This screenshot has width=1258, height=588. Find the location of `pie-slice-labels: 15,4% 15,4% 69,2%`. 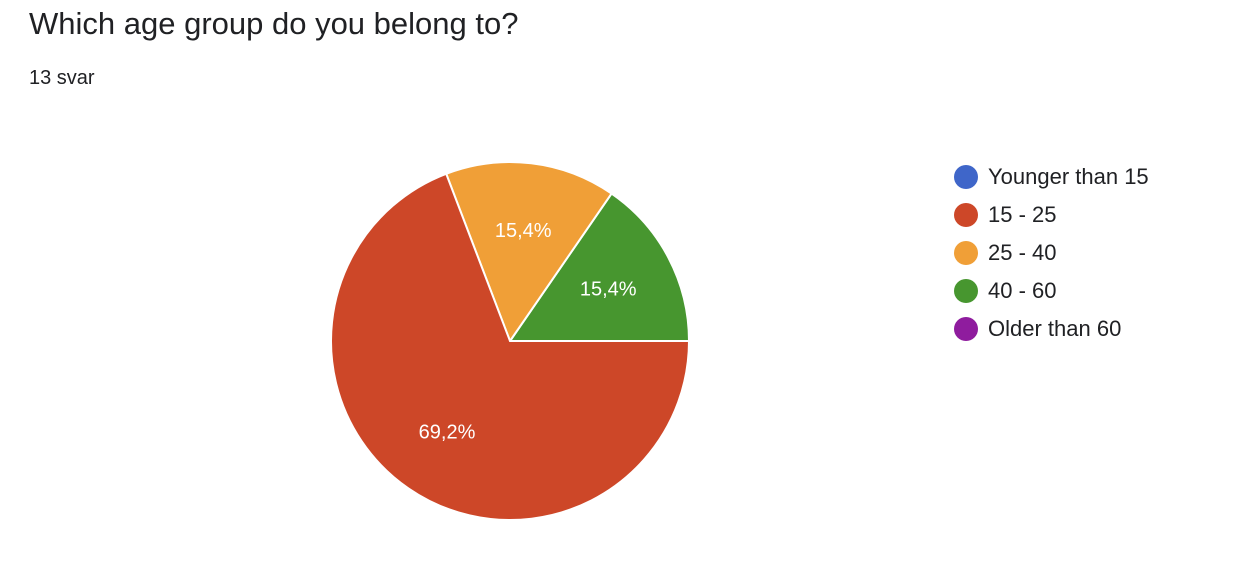

pie-slice-labels: 15,4% 15,4% 69,2% is located at coordinates (528, 332).